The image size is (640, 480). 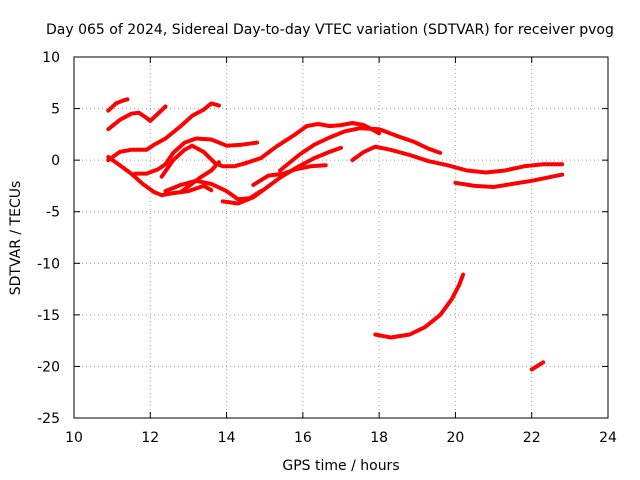 I want to click on x-tick-label: 22, so click(x=532, y=438).